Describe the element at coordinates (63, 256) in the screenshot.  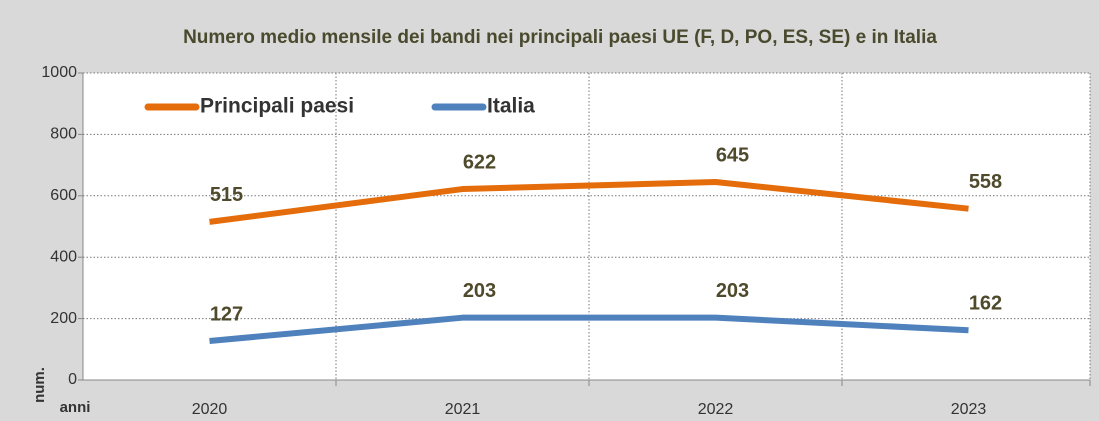
I see `y-tick-label: 400` at that location.